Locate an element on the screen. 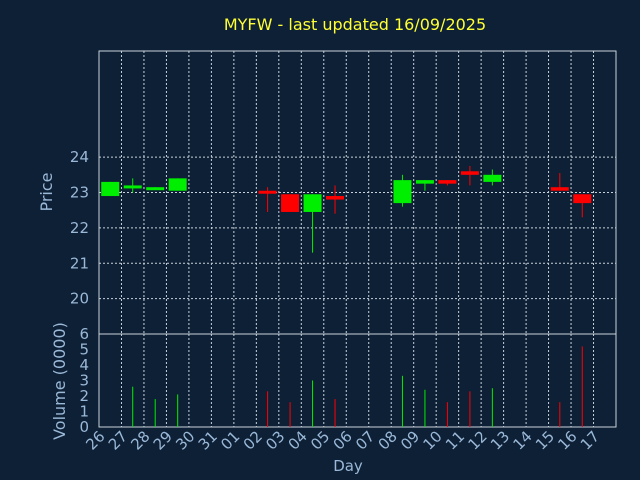 The image size is (640, 480). price-tick-label: 22 is located at coordinates (79, 228).